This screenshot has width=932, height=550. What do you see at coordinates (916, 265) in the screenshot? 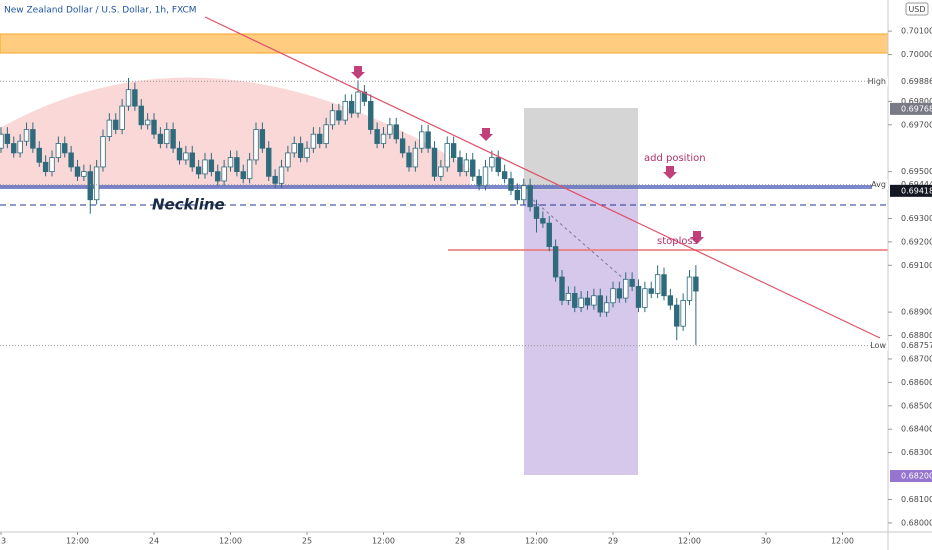
I see `y-tick-label: 0.69100` at bounding box center [916, 265].